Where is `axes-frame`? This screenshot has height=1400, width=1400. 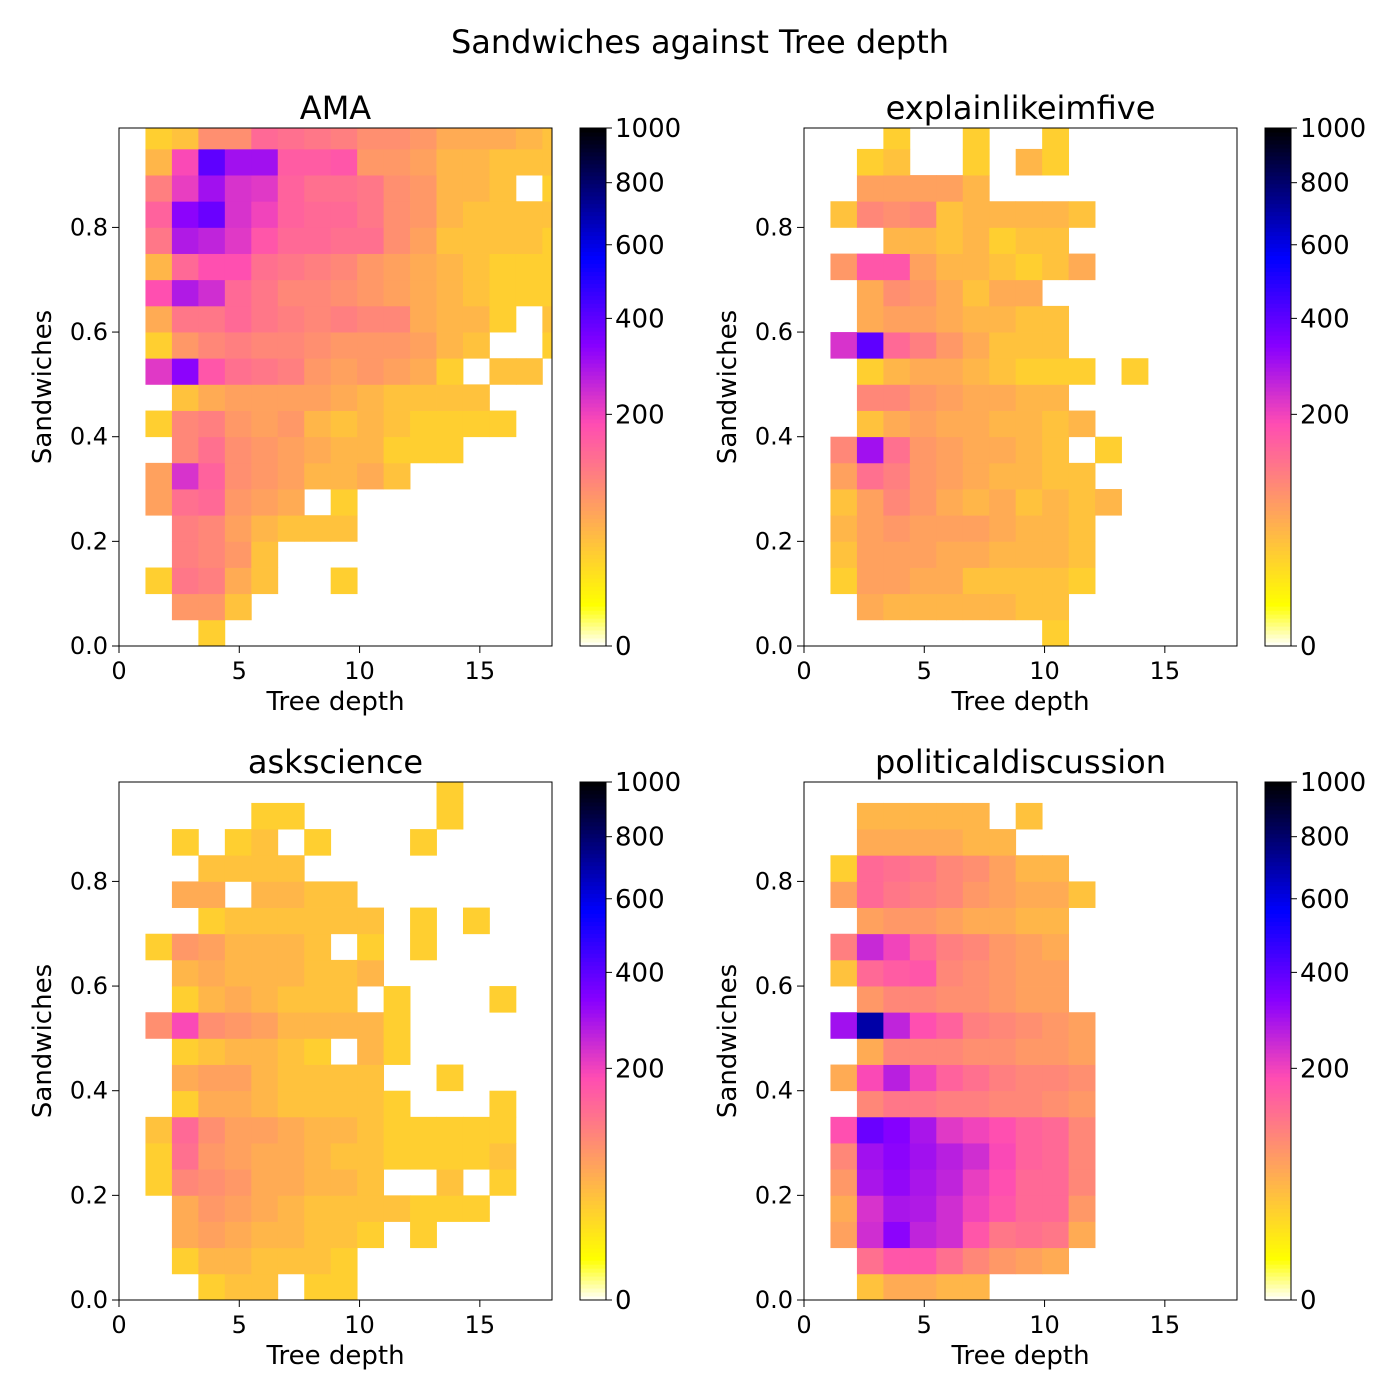
axes-frame is located at coordinates (1020, 1041).